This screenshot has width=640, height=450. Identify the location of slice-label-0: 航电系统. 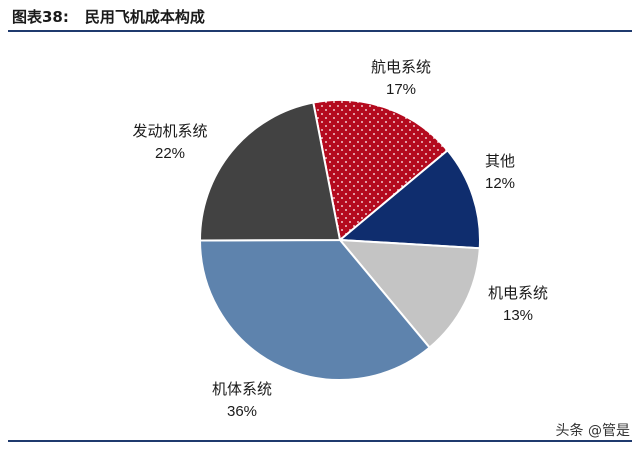
(401, 67).